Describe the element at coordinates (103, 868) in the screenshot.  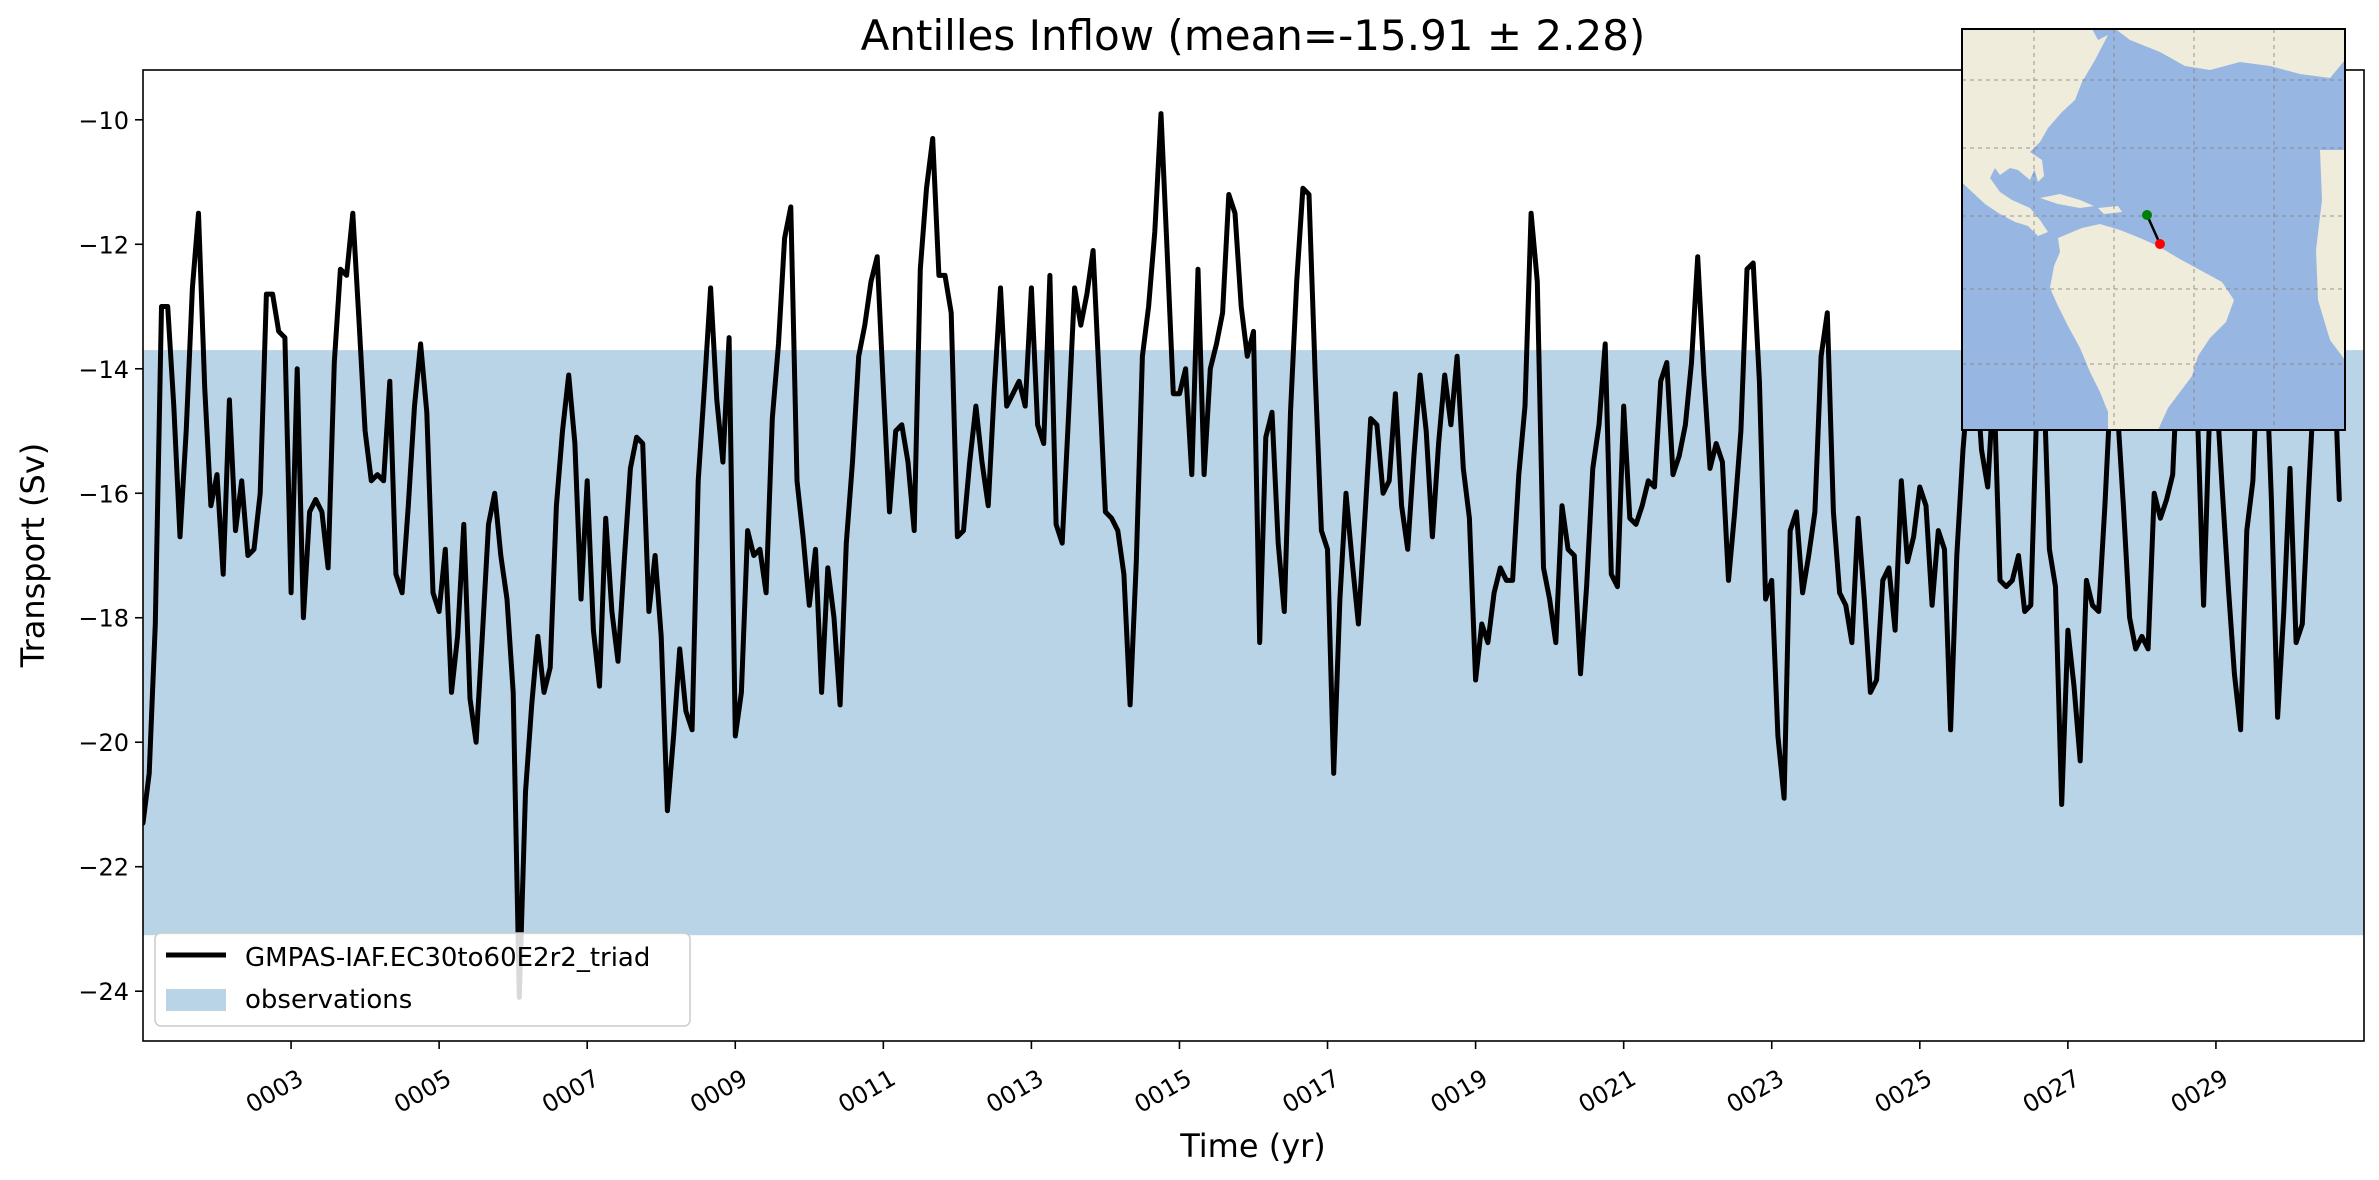
I see `y-tick-label: −22` at that location.